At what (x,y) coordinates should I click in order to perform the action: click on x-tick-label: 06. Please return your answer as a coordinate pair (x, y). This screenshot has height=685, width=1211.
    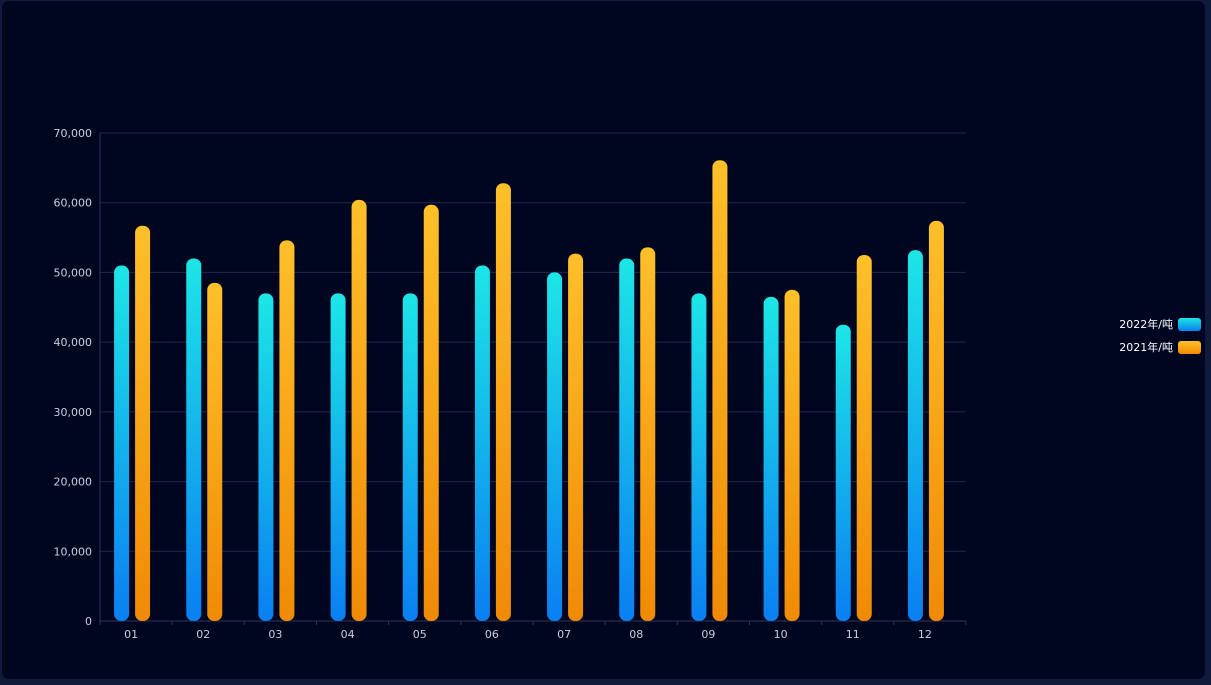
    Looking at the image, I should click on (492, 634).